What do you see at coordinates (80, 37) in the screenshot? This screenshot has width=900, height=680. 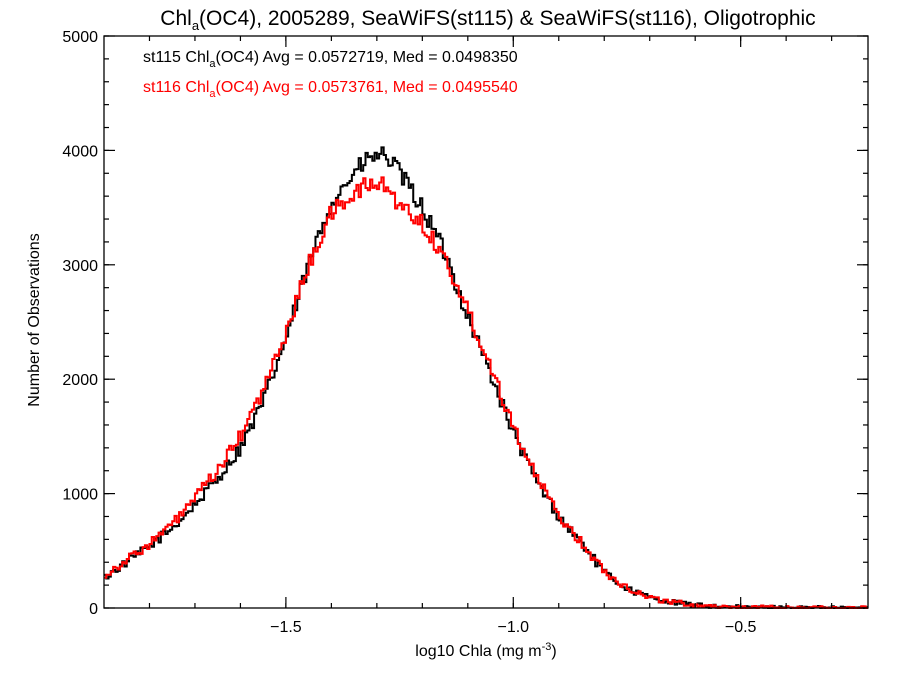 I see `y-tick-label: 5000` at bounding box center [80, 37].